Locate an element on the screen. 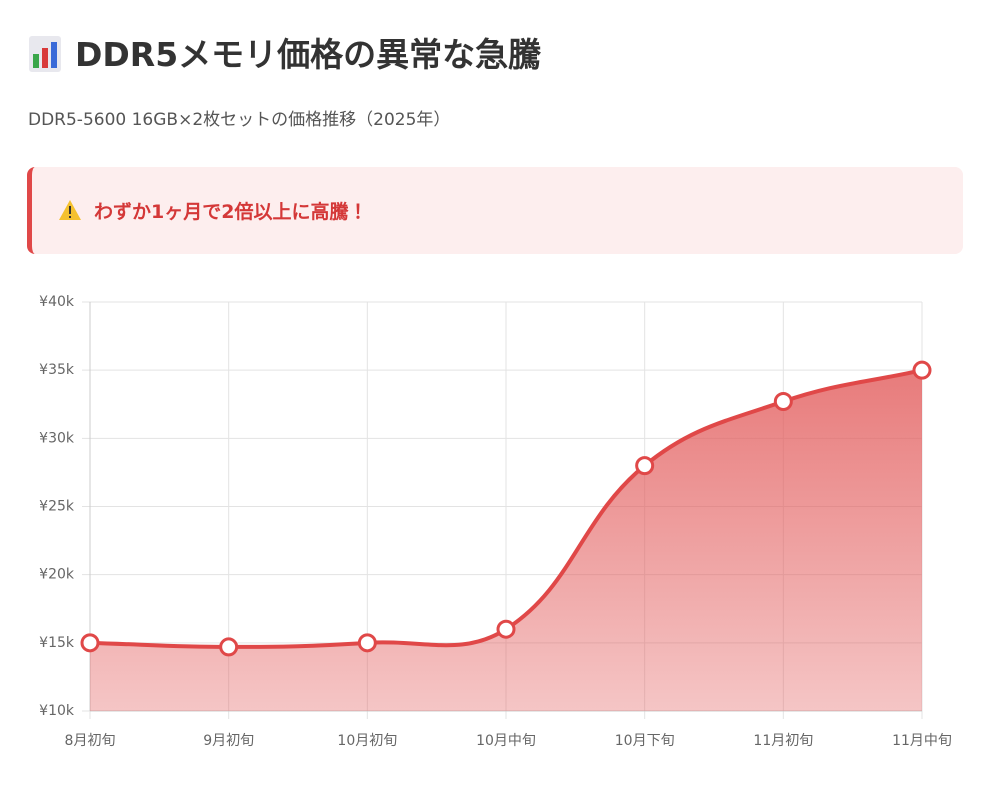  y-tick-label: ¥15k is located at coordinates (57, 643).